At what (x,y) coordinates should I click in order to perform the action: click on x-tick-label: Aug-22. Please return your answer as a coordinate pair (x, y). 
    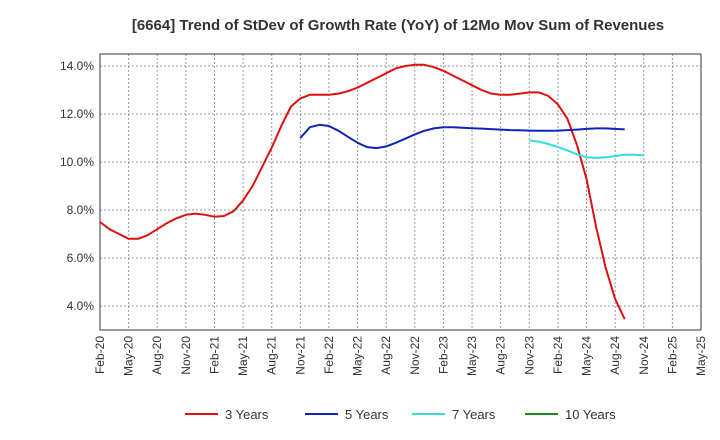
    Looking at the image, I should click on (386, 355).